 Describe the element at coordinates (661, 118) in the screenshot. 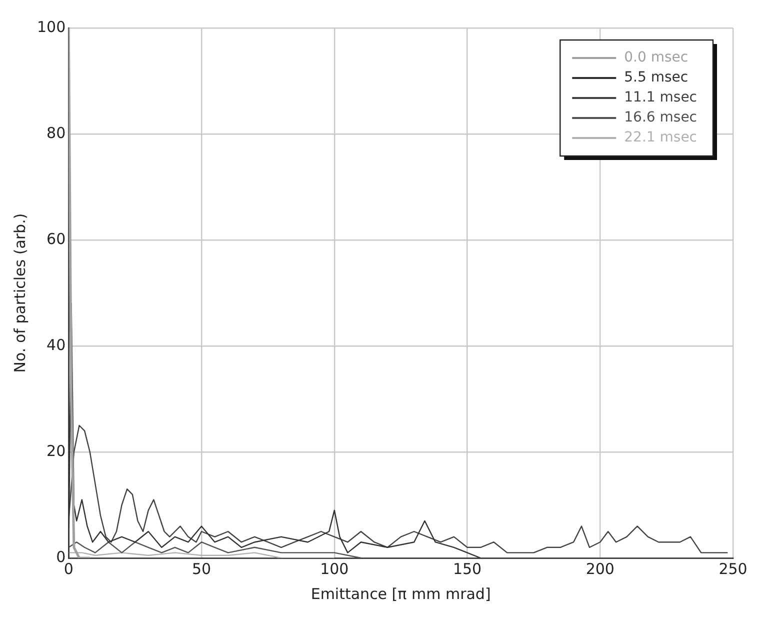

I see `legend-label: 16.6 msec` at that location.